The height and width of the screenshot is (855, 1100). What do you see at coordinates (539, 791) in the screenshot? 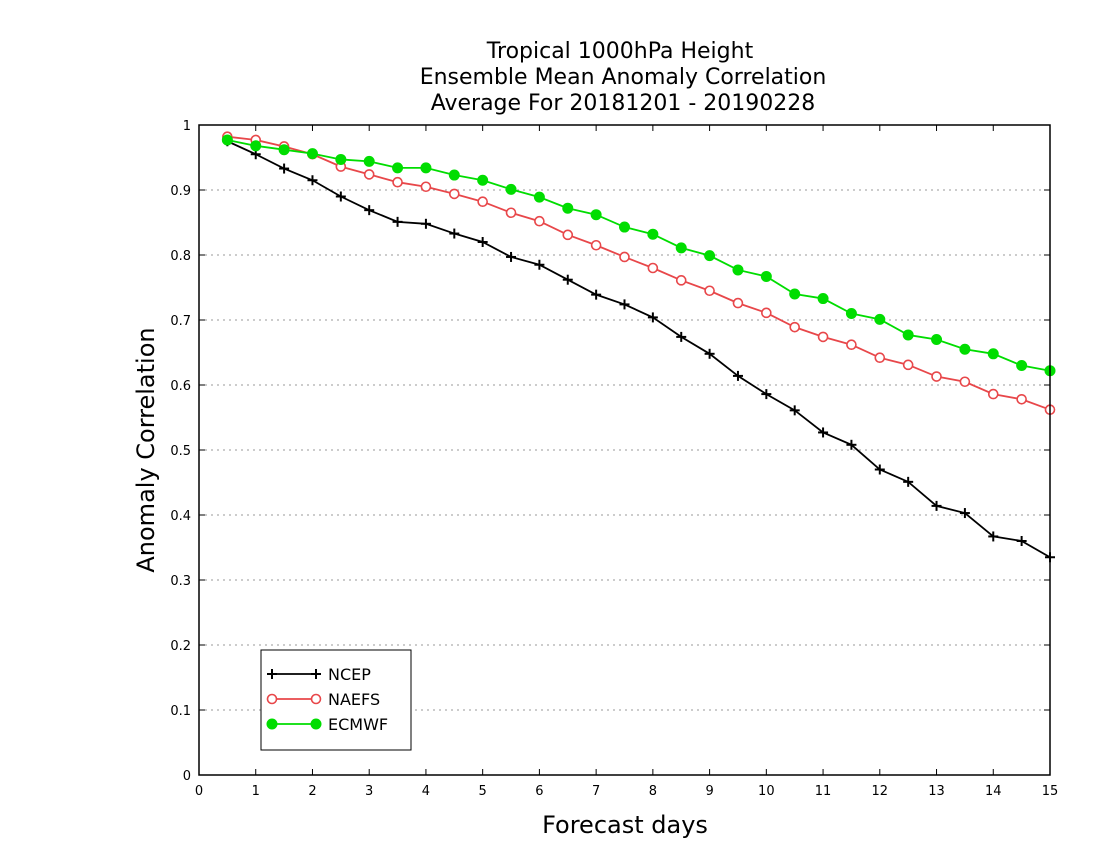
I see `x-tick-label: 6` at bounding box center [539, 791].